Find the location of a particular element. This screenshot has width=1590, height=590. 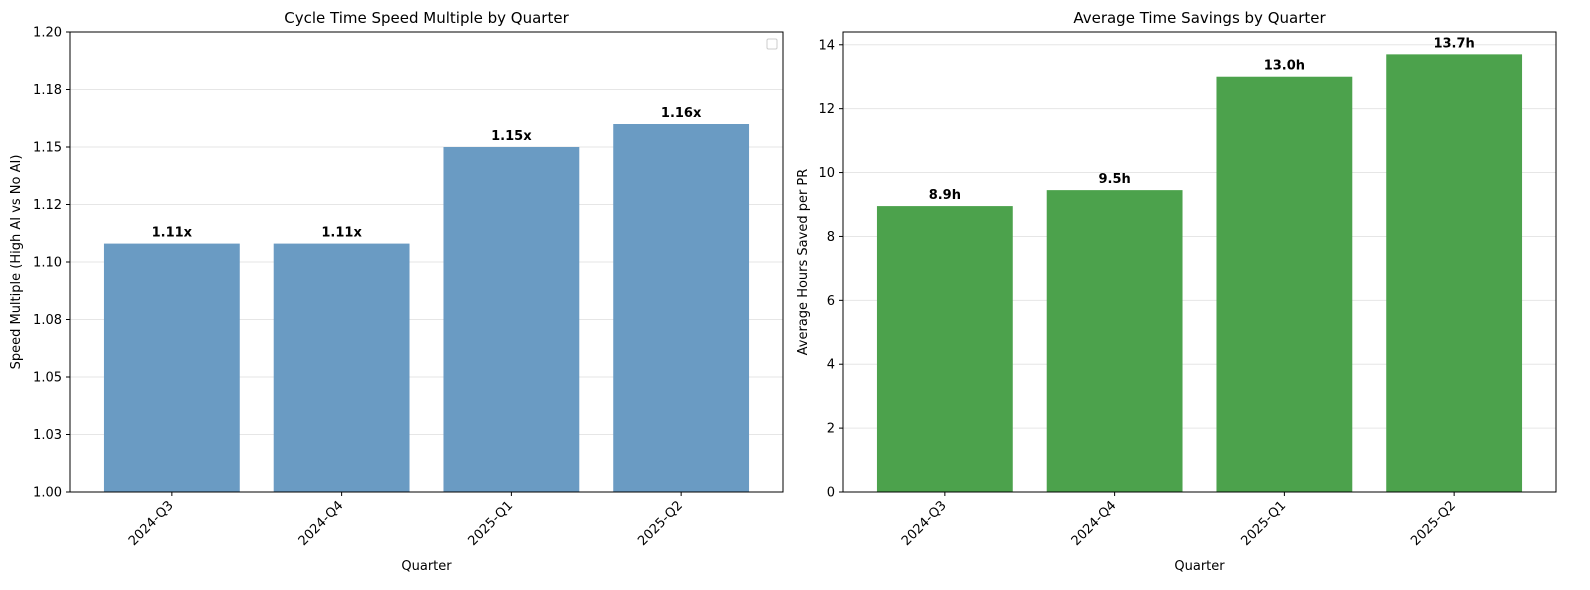

left-bar-2025-Q1 is located at coordinates (511, 319).